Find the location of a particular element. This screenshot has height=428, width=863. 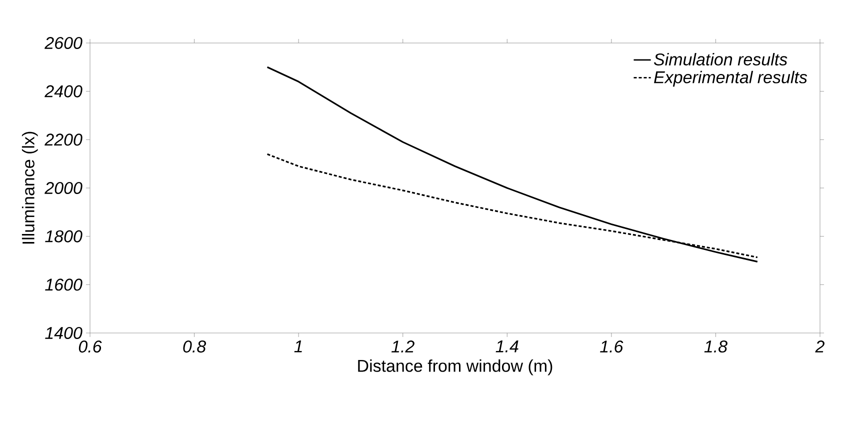

y-tick-label: 1800 is located at coordinates (63, 236).